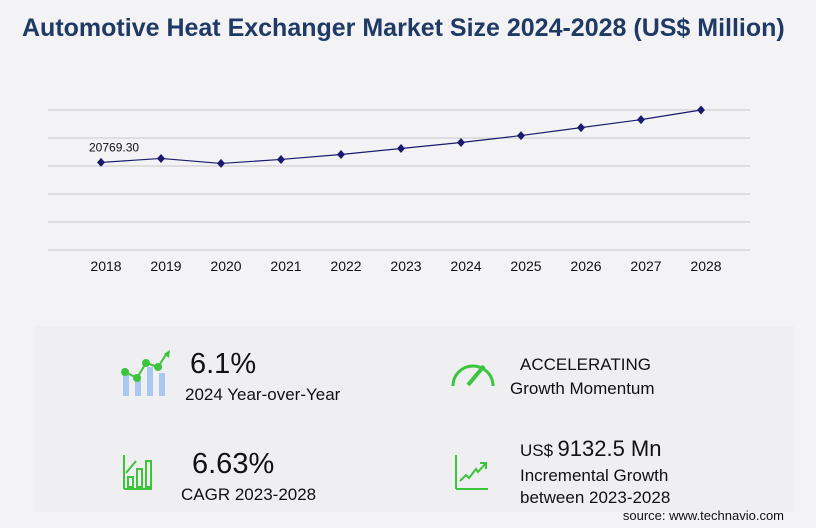 The width and height of the screenshot is (816, 528). What do you see at coordinates (249, 494) in the screenshot?
I see `cagr-label: CAGR 2023-2028` at bounding box center [249, 494].